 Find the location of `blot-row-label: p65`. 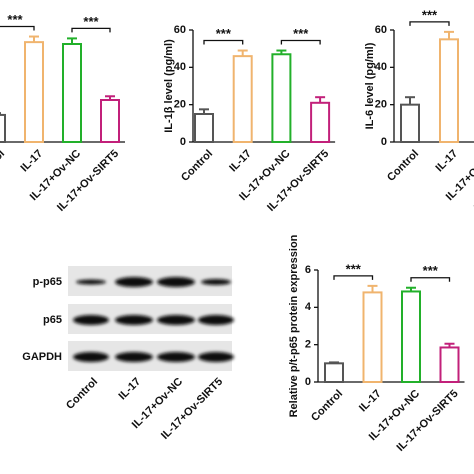

blot-row-label: p65 is located at coordinates (52, 320).